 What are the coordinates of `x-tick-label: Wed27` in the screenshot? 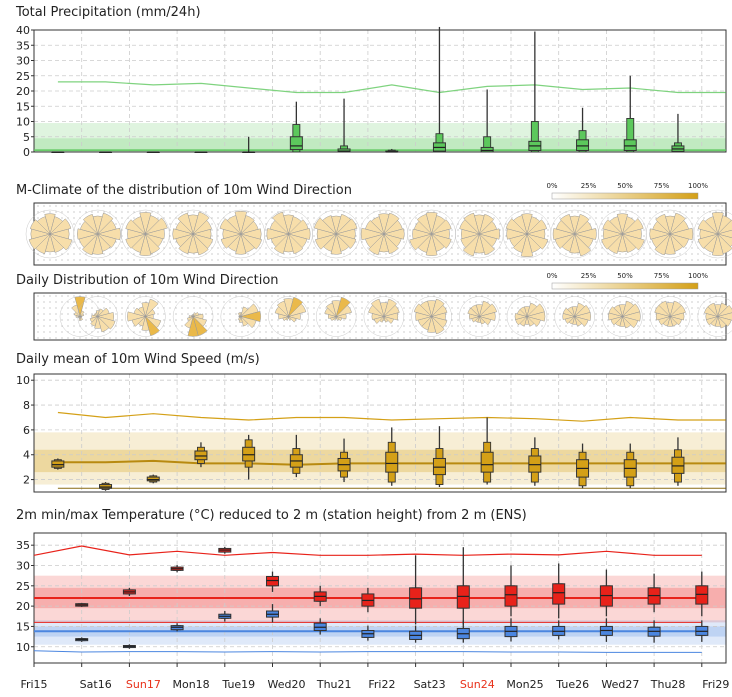 It's located at (620, 684).